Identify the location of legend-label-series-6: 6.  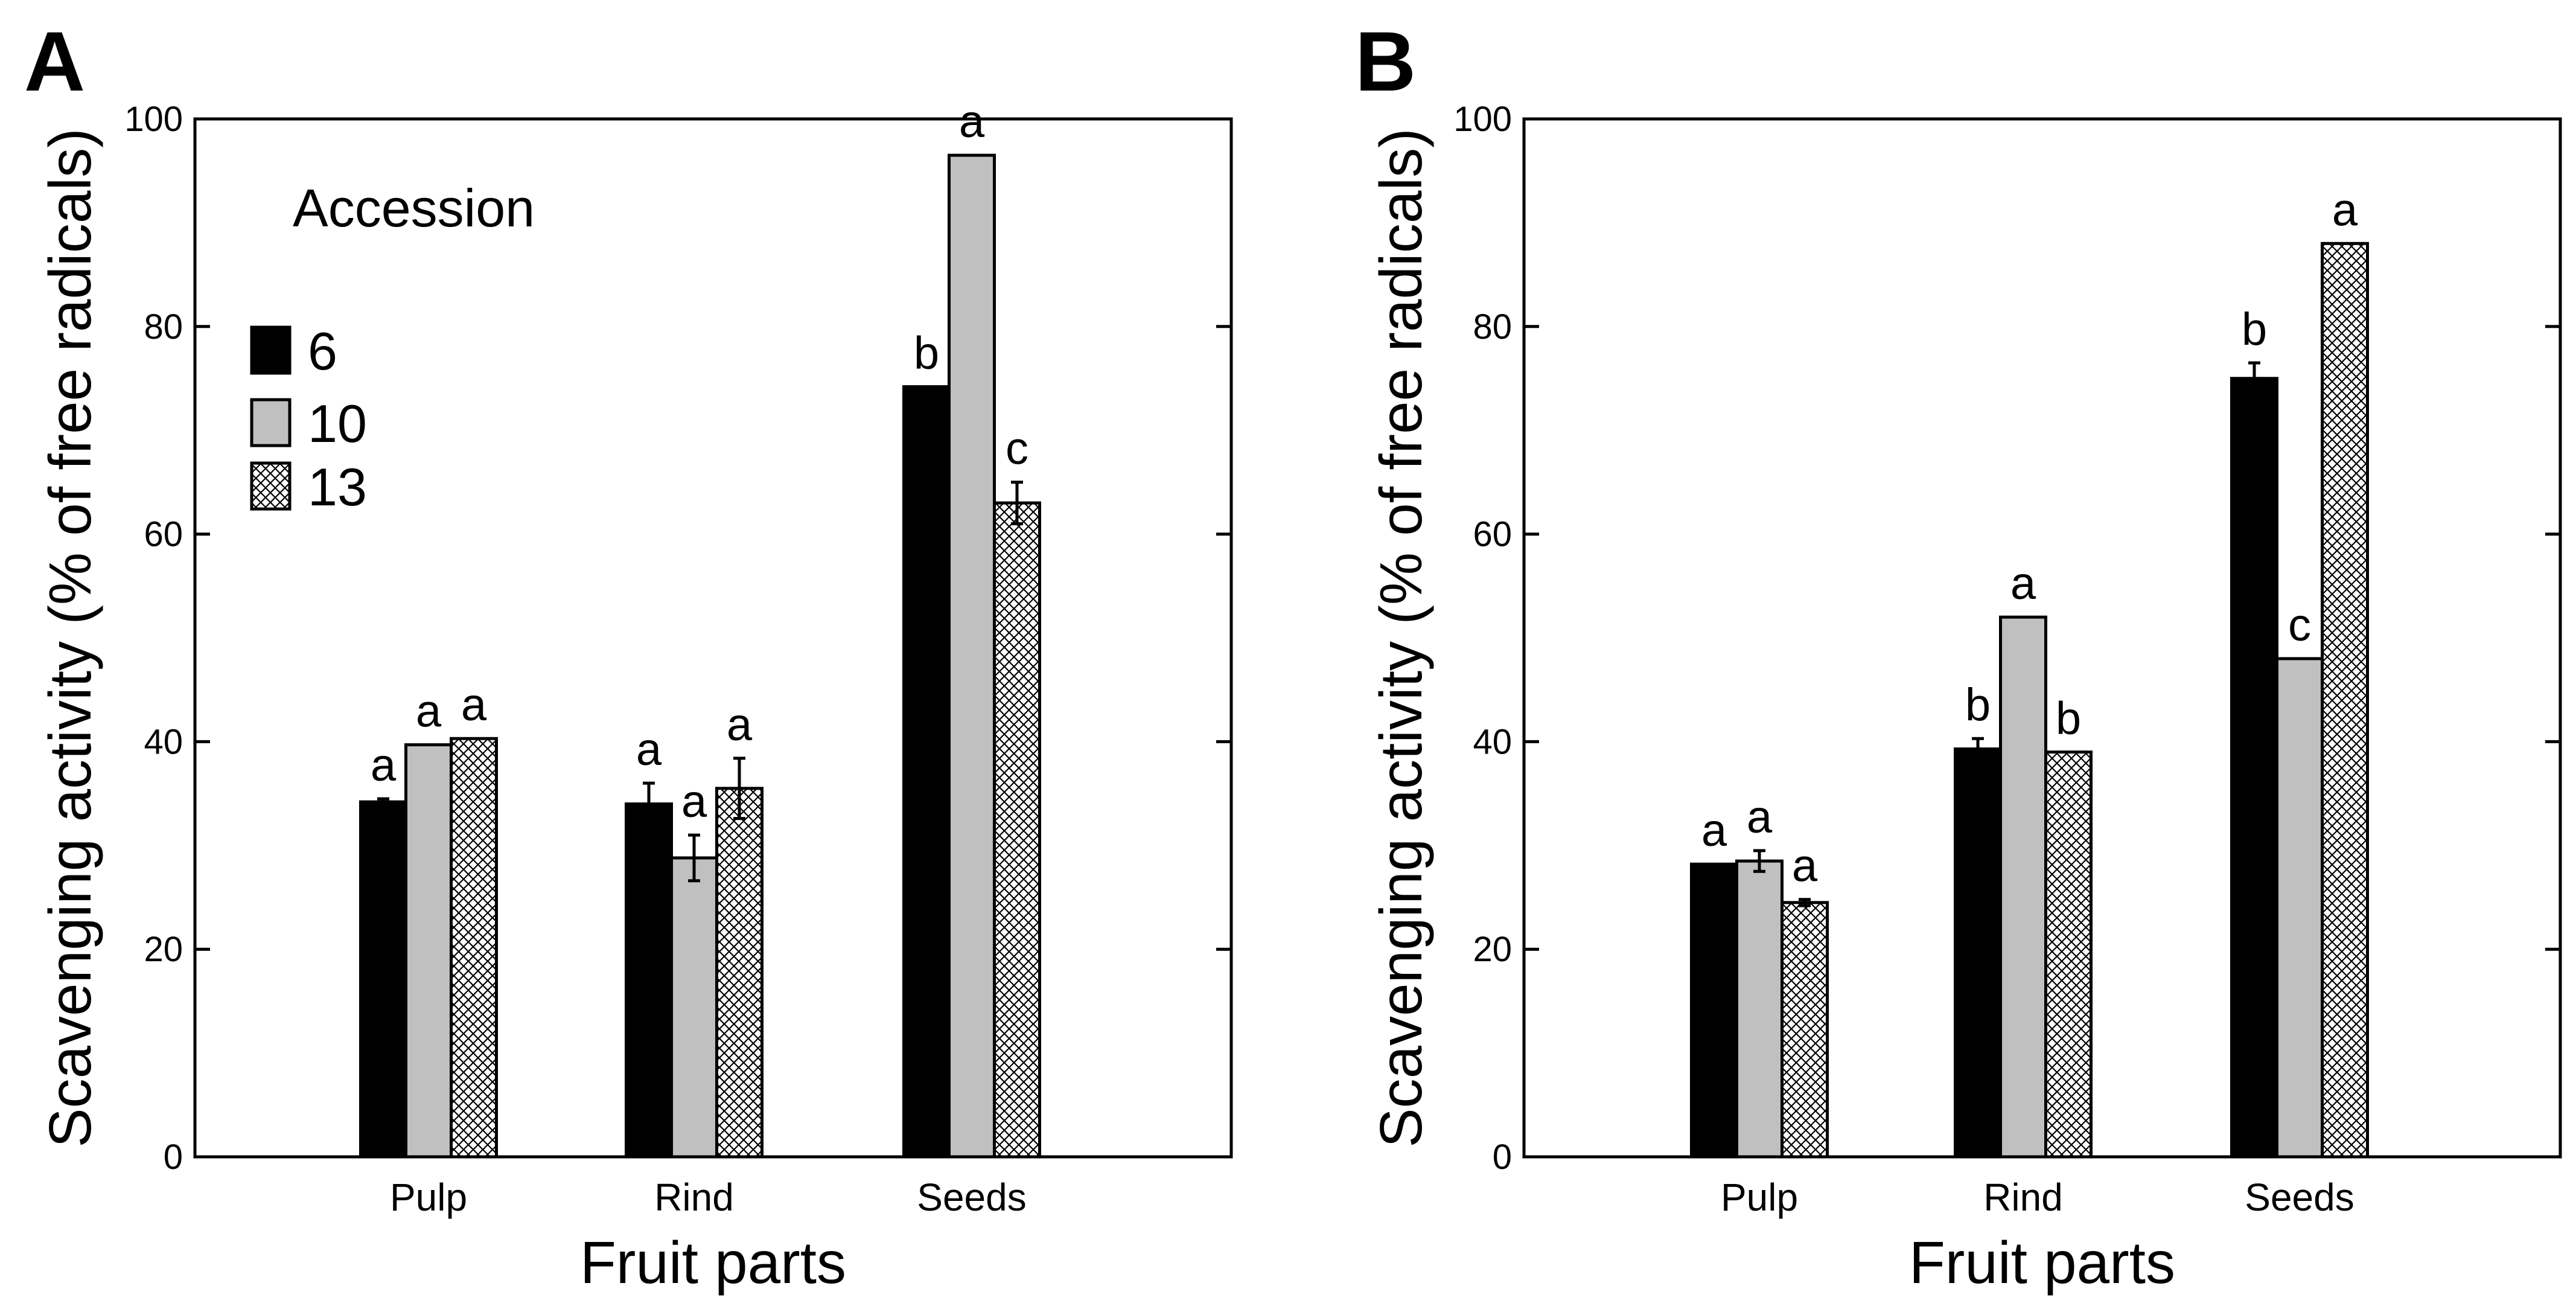
(322, 351).